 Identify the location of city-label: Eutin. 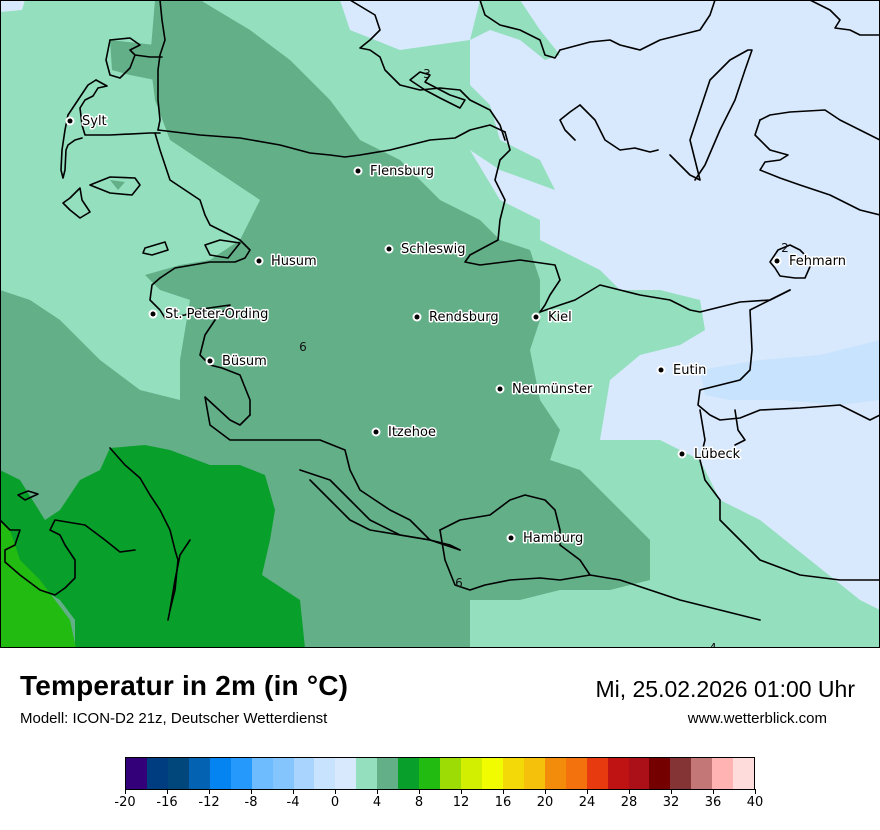
(689, 370).